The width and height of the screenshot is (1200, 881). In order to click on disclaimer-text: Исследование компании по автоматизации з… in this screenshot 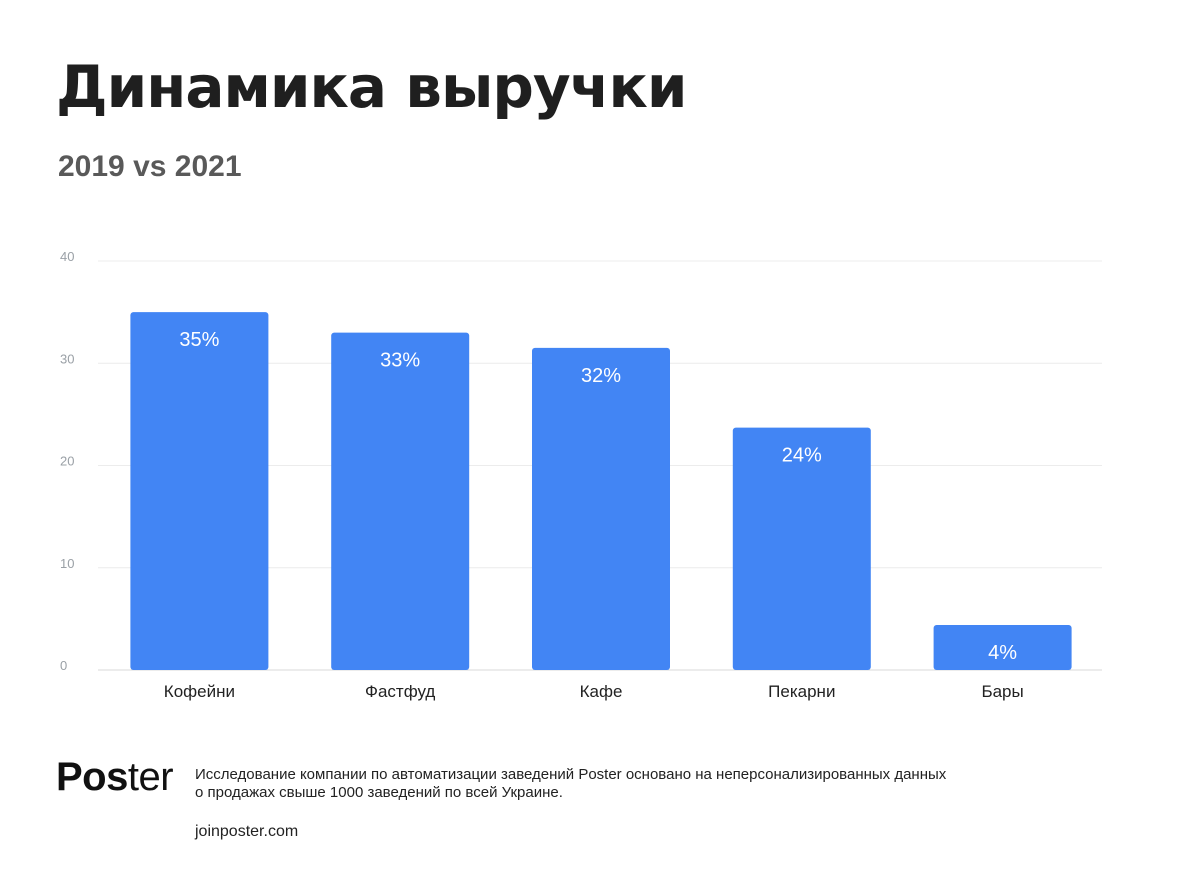, I will do `click(571, 783)`.